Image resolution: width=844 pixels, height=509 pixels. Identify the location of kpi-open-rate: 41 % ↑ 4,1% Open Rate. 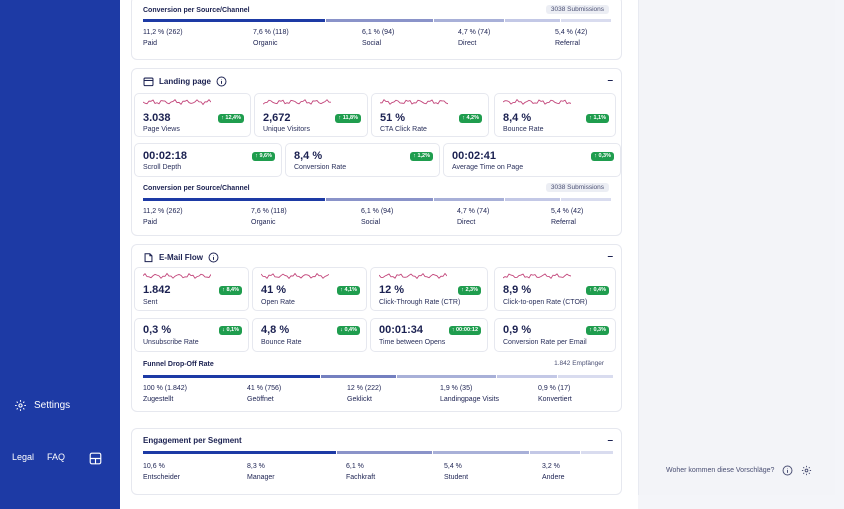
(309, 289).